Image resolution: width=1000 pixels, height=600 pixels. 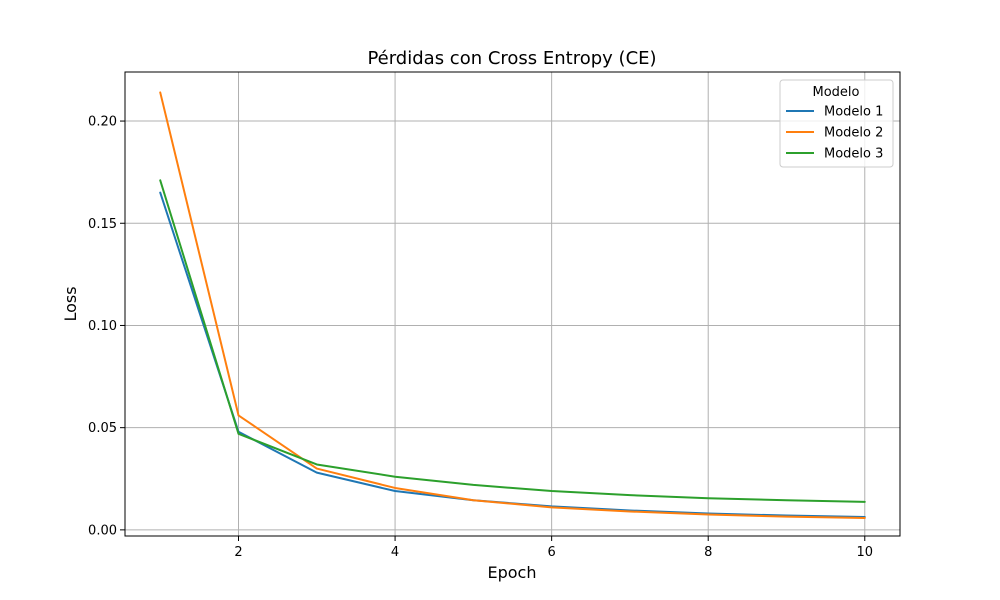 What do you see at coordinates (511, 58) in the screenshot?
I see `chart-title: Pérdidas con Cross Entropy (CE)` at bounding box center [511, 58].